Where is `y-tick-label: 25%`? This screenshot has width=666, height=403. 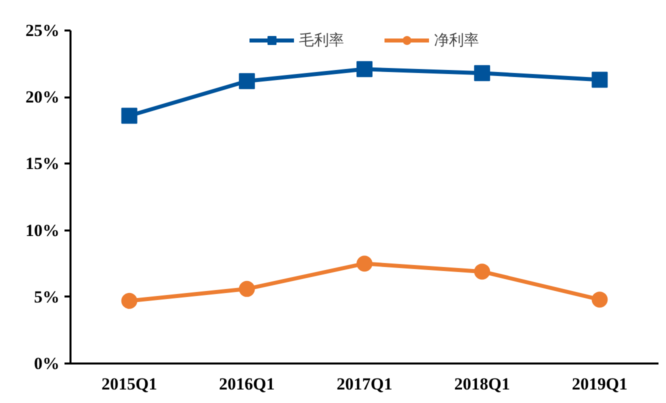 y-tick-label: 25% is located at coordinates (43, 30).